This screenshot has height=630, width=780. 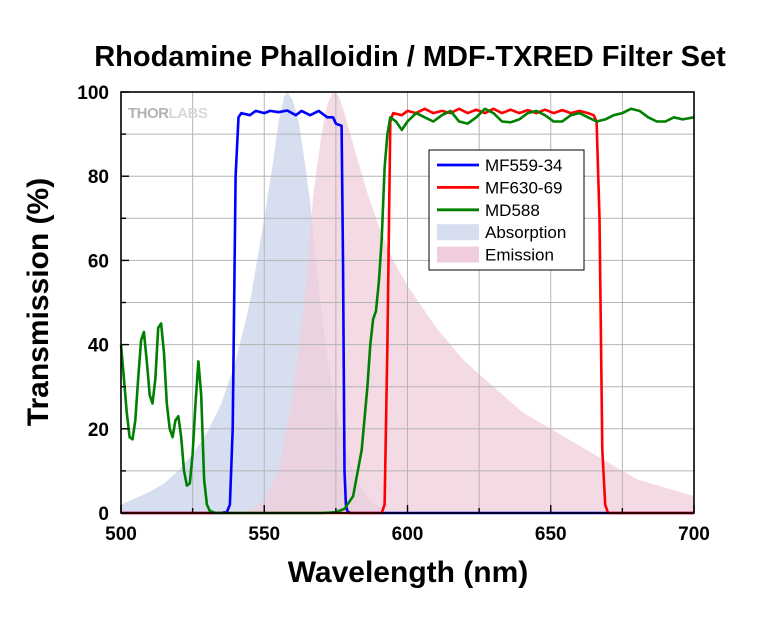 I want to click on x-tick-label: 500, so click(x=121, y=534).